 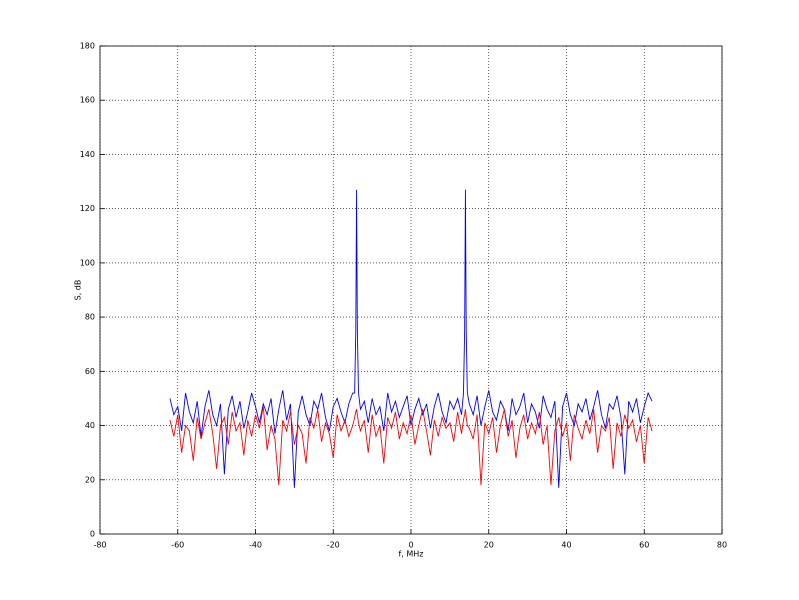 I want to click on y-tick-label: 60, so click(x=90, y=371).